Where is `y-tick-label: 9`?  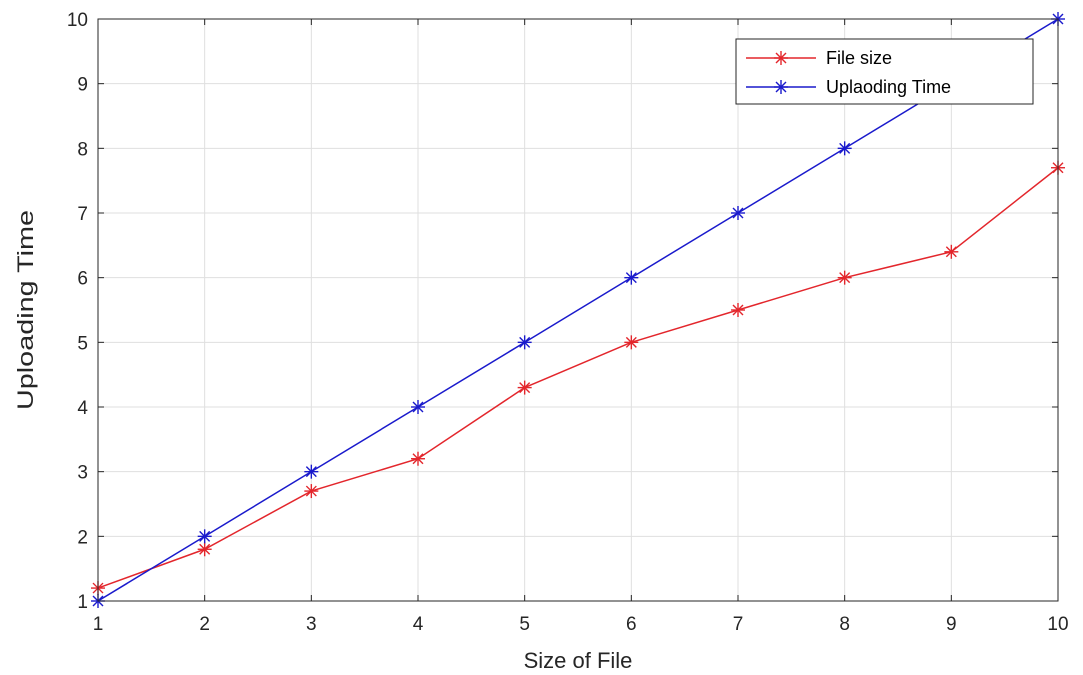
y-tick-label: 9 is located at coordinates (82, 85).